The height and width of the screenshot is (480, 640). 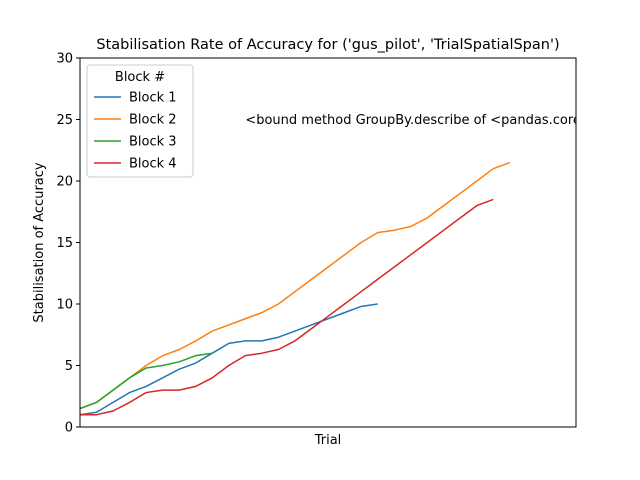 I want to click on y-axis: 0 5 10 15 20 25 30, so click(x=68, y=244).